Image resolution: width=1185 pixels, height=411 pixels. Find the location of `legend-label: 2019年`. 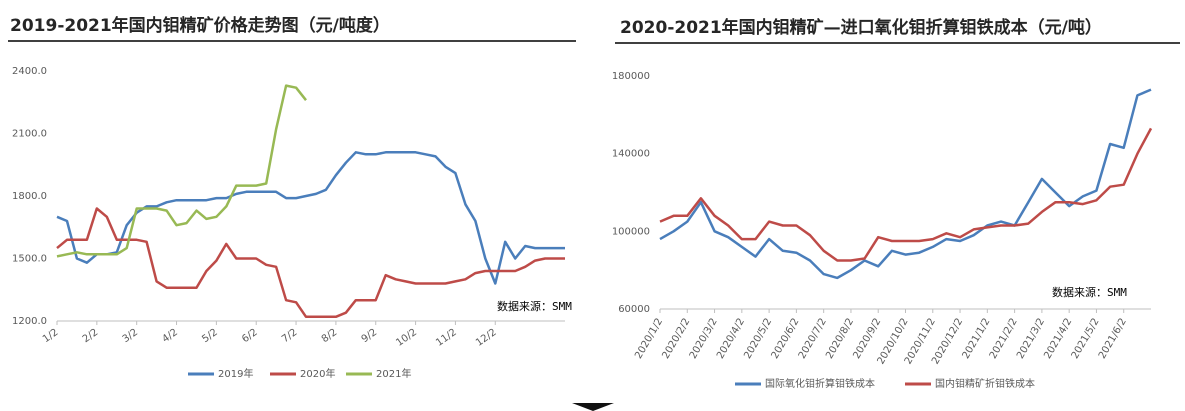

legend-label: 2019年 is located at coordinates (235, 373).